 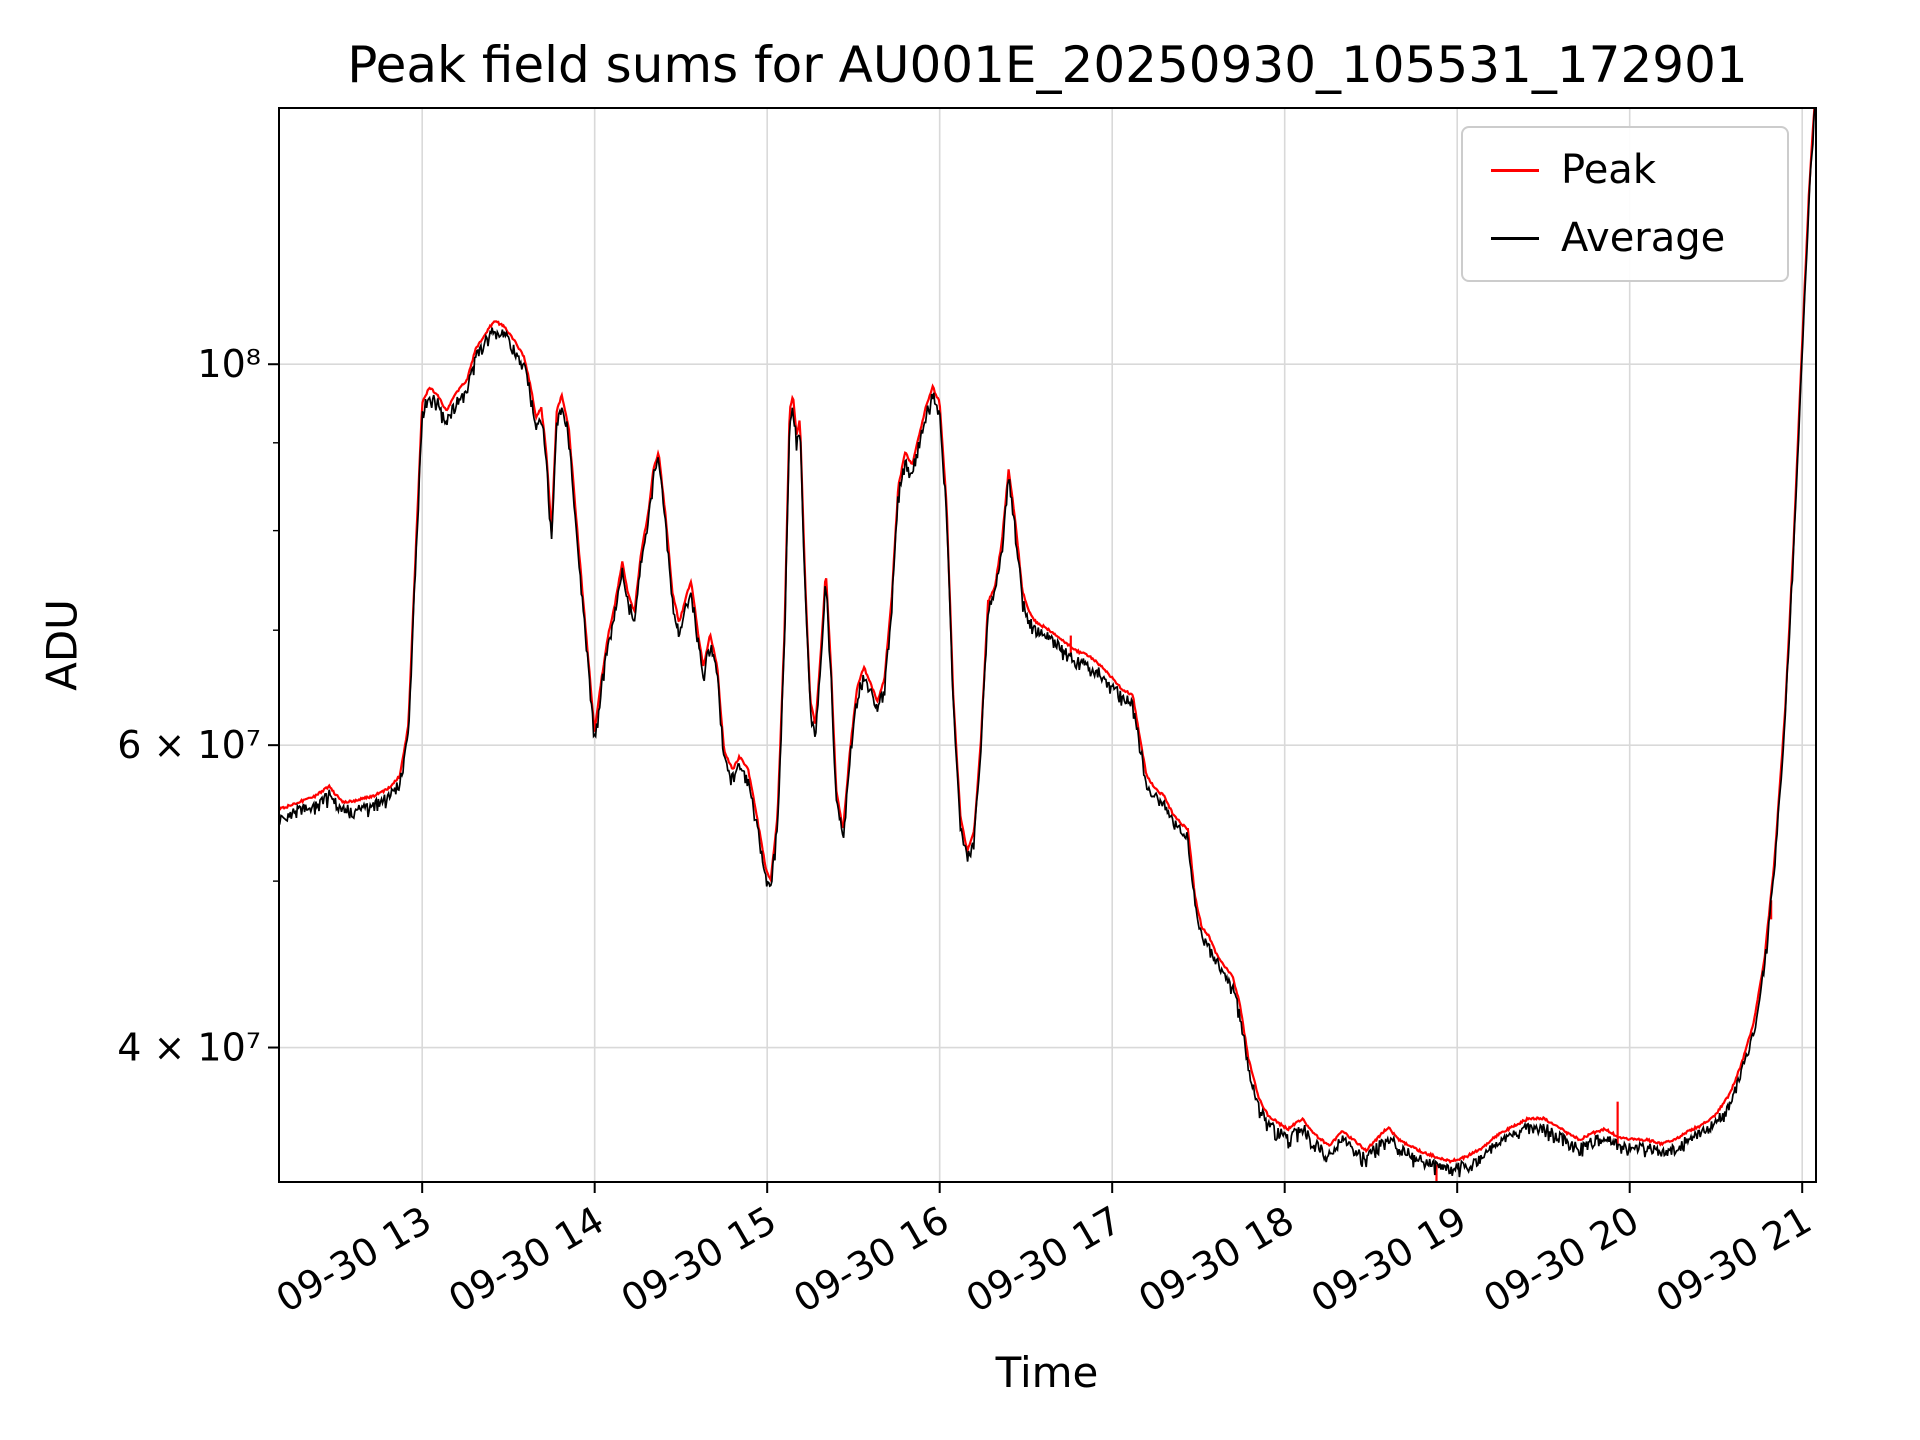 What do you see at coordinates (699, 1260) in the screenshot?
I see `x-tick-label: 09-30 15` at bounding box center [699, 1260].